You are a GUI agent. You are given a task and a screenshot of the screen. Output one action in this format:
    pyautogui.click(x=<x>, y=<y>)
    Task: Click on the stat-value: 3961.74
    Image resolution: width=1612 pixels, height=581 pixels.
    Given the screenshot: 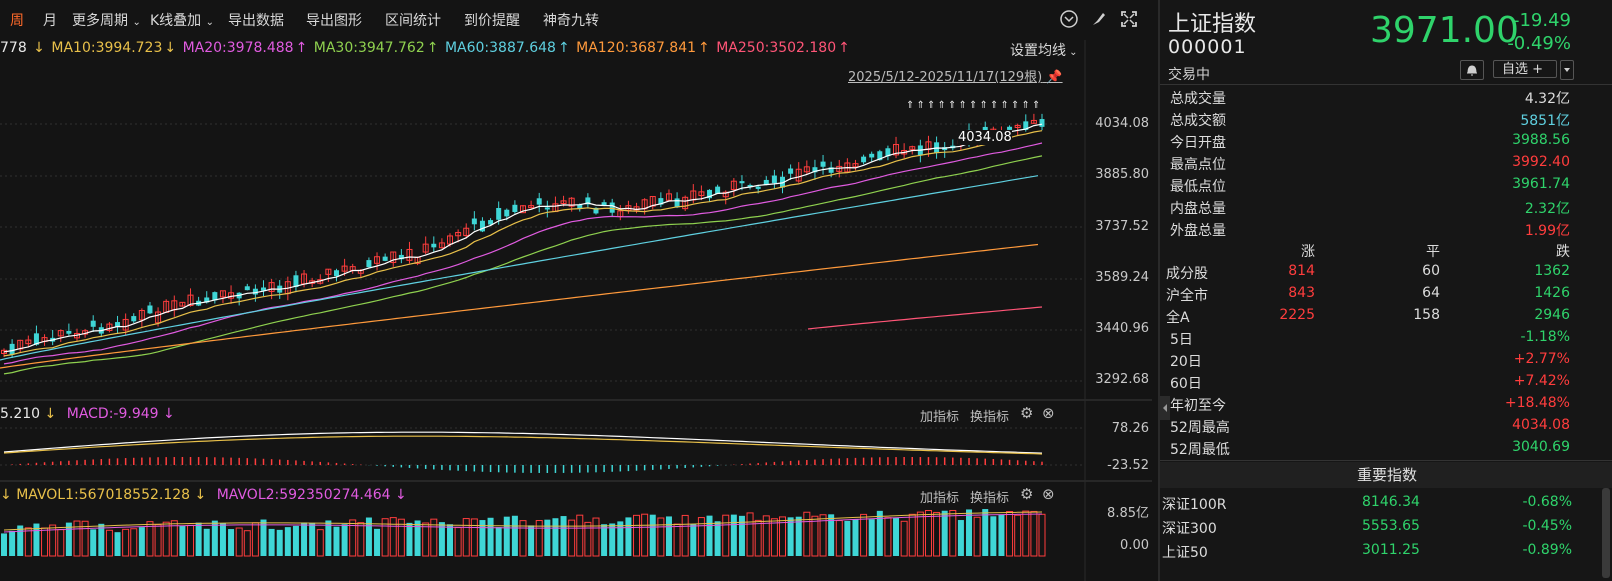 What is the action you would take?
    pyautogui.click(x=1541, y=184)
    